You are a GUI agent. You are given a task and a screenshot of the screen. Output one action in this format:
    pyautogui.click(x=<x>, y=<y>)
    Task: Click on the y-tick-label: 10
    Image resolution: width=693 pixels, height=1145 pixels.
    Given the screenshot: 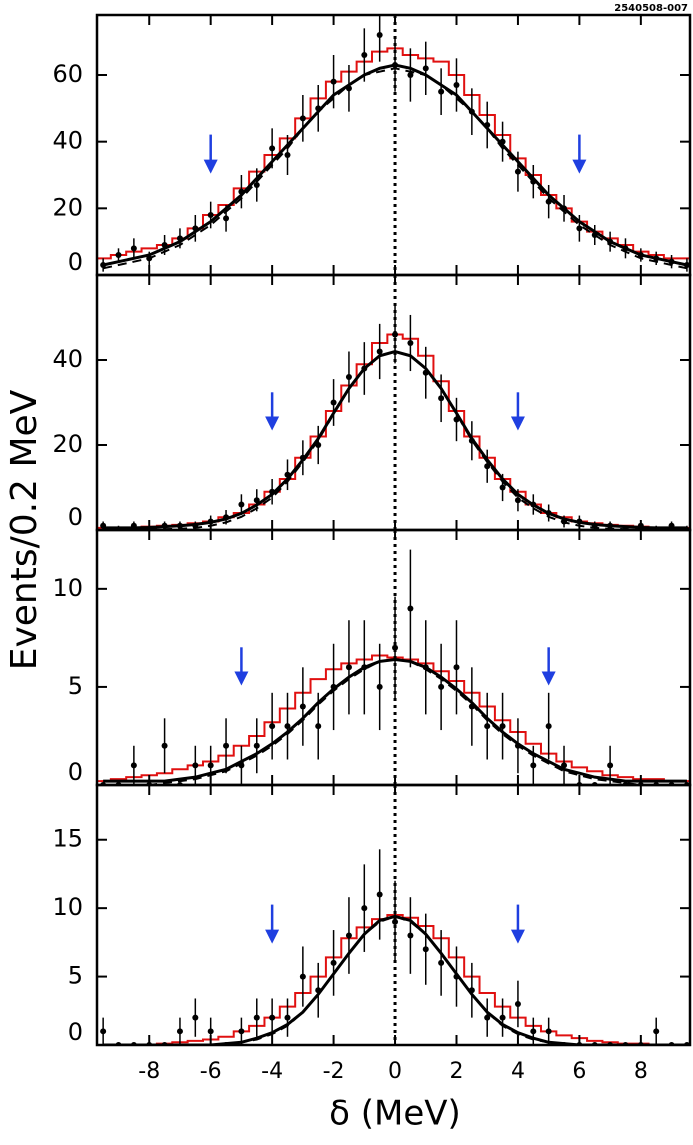 What is the action you would take?
    pyautogui.click(x=67, y=907)
    